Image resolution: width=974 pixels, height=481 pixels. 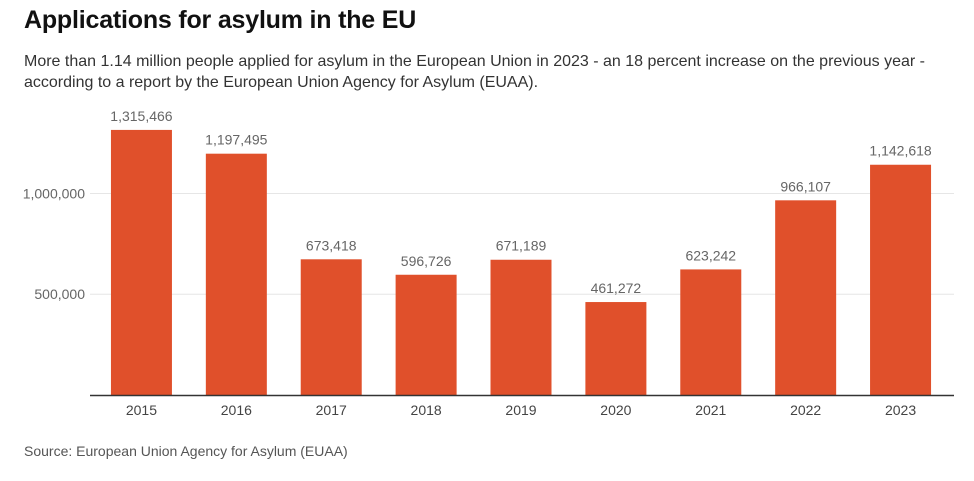 I want to click on value-label-2023: 1,142,618, so click(x=900, y=151).